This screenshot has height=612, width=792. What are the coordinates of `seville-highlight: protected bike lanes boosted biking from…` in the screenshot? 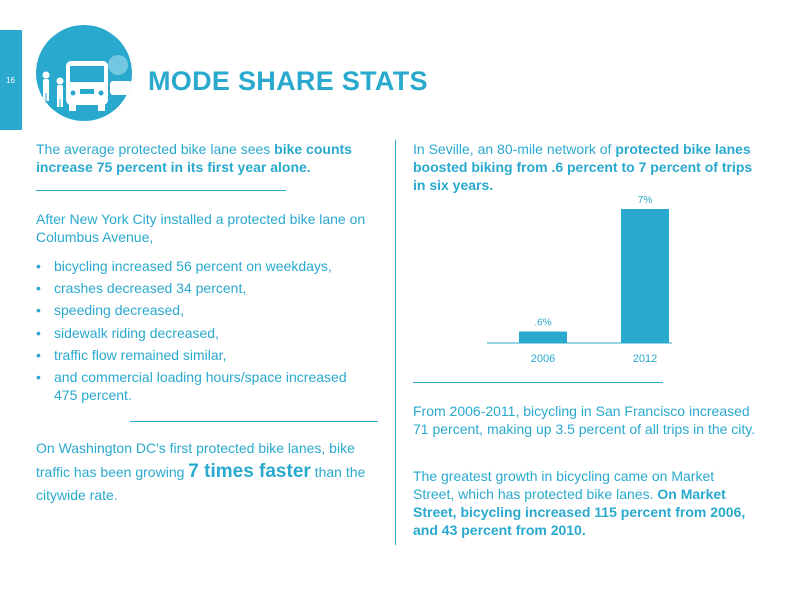 It's located at (583, 167).